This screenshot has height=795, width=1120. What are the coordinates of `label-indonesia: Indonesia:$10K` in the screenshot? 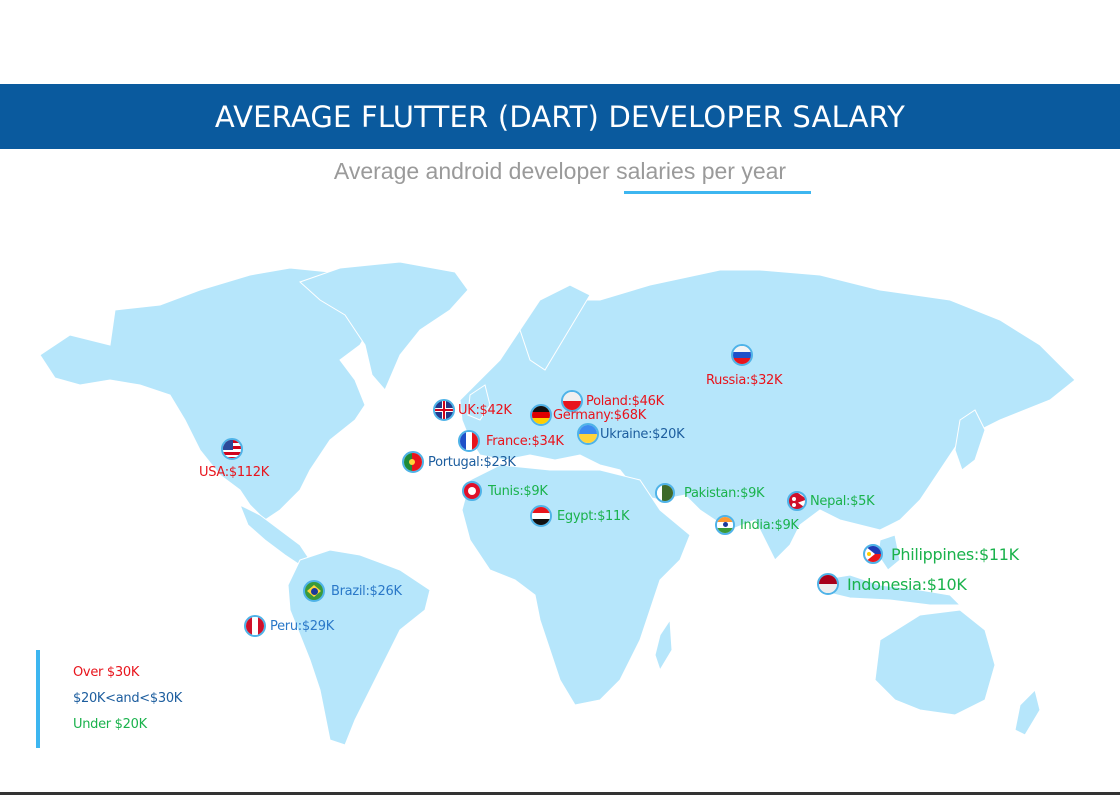 It's located at (907, 584).